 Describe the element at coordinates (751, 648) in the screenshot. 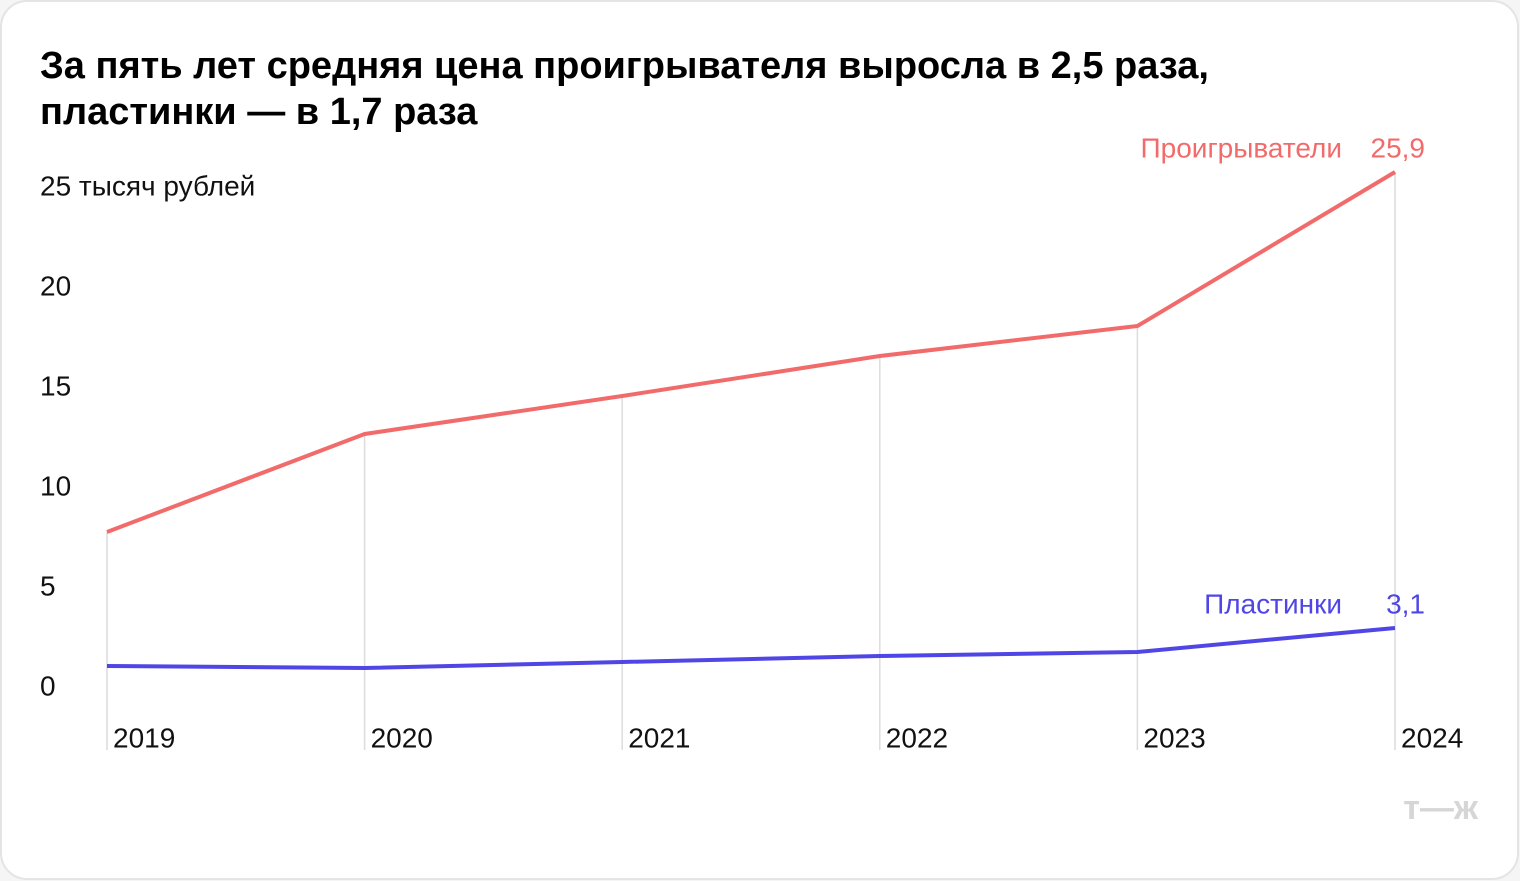

I see `series-line` at that location.